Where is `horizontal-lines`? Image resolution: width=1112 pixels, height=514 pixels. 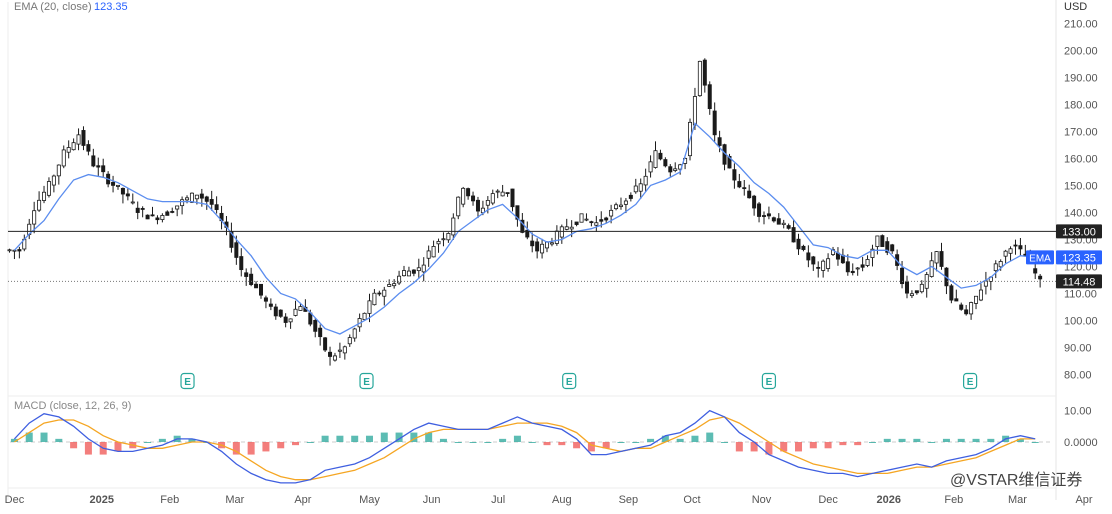 horizontal-lines is located at coordinates (532, 256).